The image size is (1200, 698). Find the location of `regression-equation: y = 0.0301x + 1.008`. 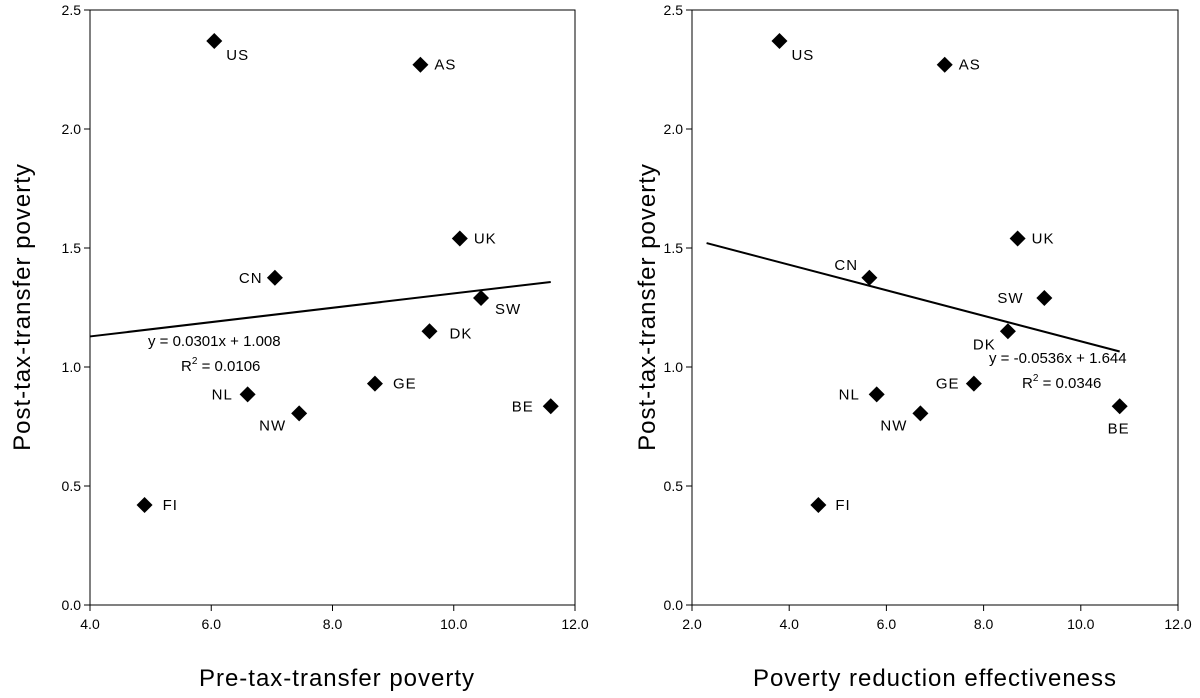

regression-equation: y = 0.0301x + 1.008 is located at coordinates (214, 341).